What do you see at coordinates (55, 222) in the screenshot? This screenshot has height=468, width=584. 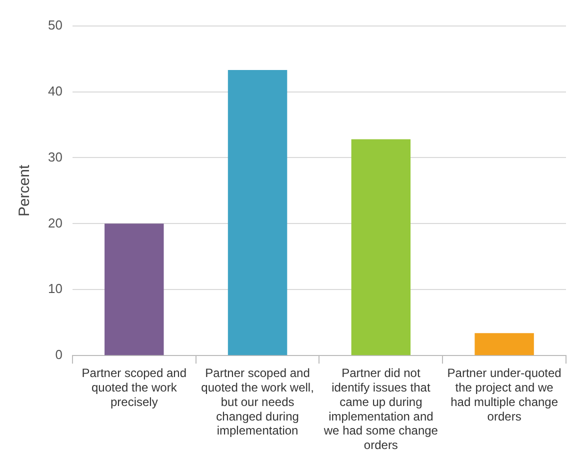 I see `y-tick-label: 20` at bounding box center [55, 222].